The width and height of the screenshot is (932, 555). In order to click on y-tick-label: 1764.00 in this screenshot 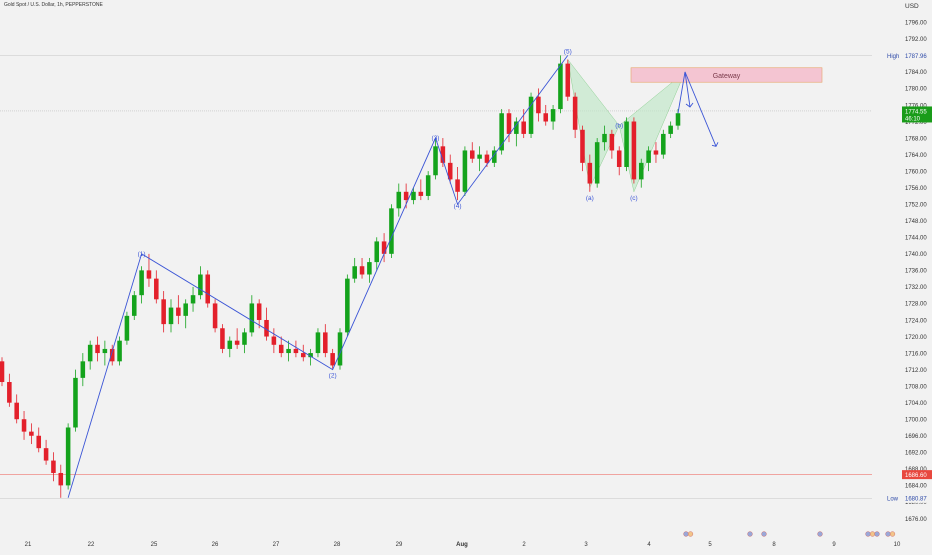, I will do `click(916, 156)`.